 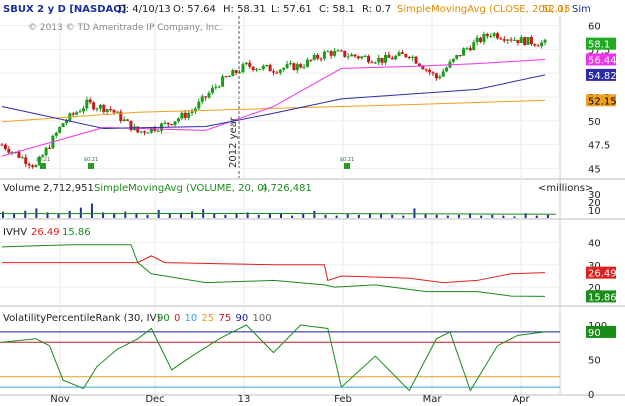 What do you see at coordinates (591, 395) in the screenshot?
I see `vpr-tick-label: 0` at bounding box center [591, 395].